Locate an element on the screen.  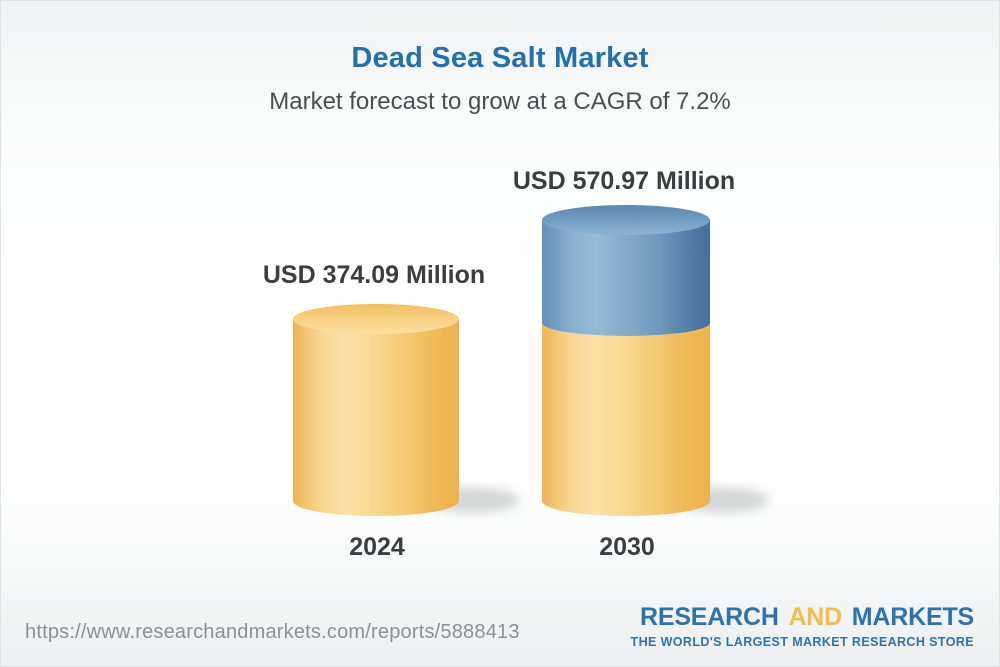
logo-word-research: RESEARCH is located at coordinates (709, 617).